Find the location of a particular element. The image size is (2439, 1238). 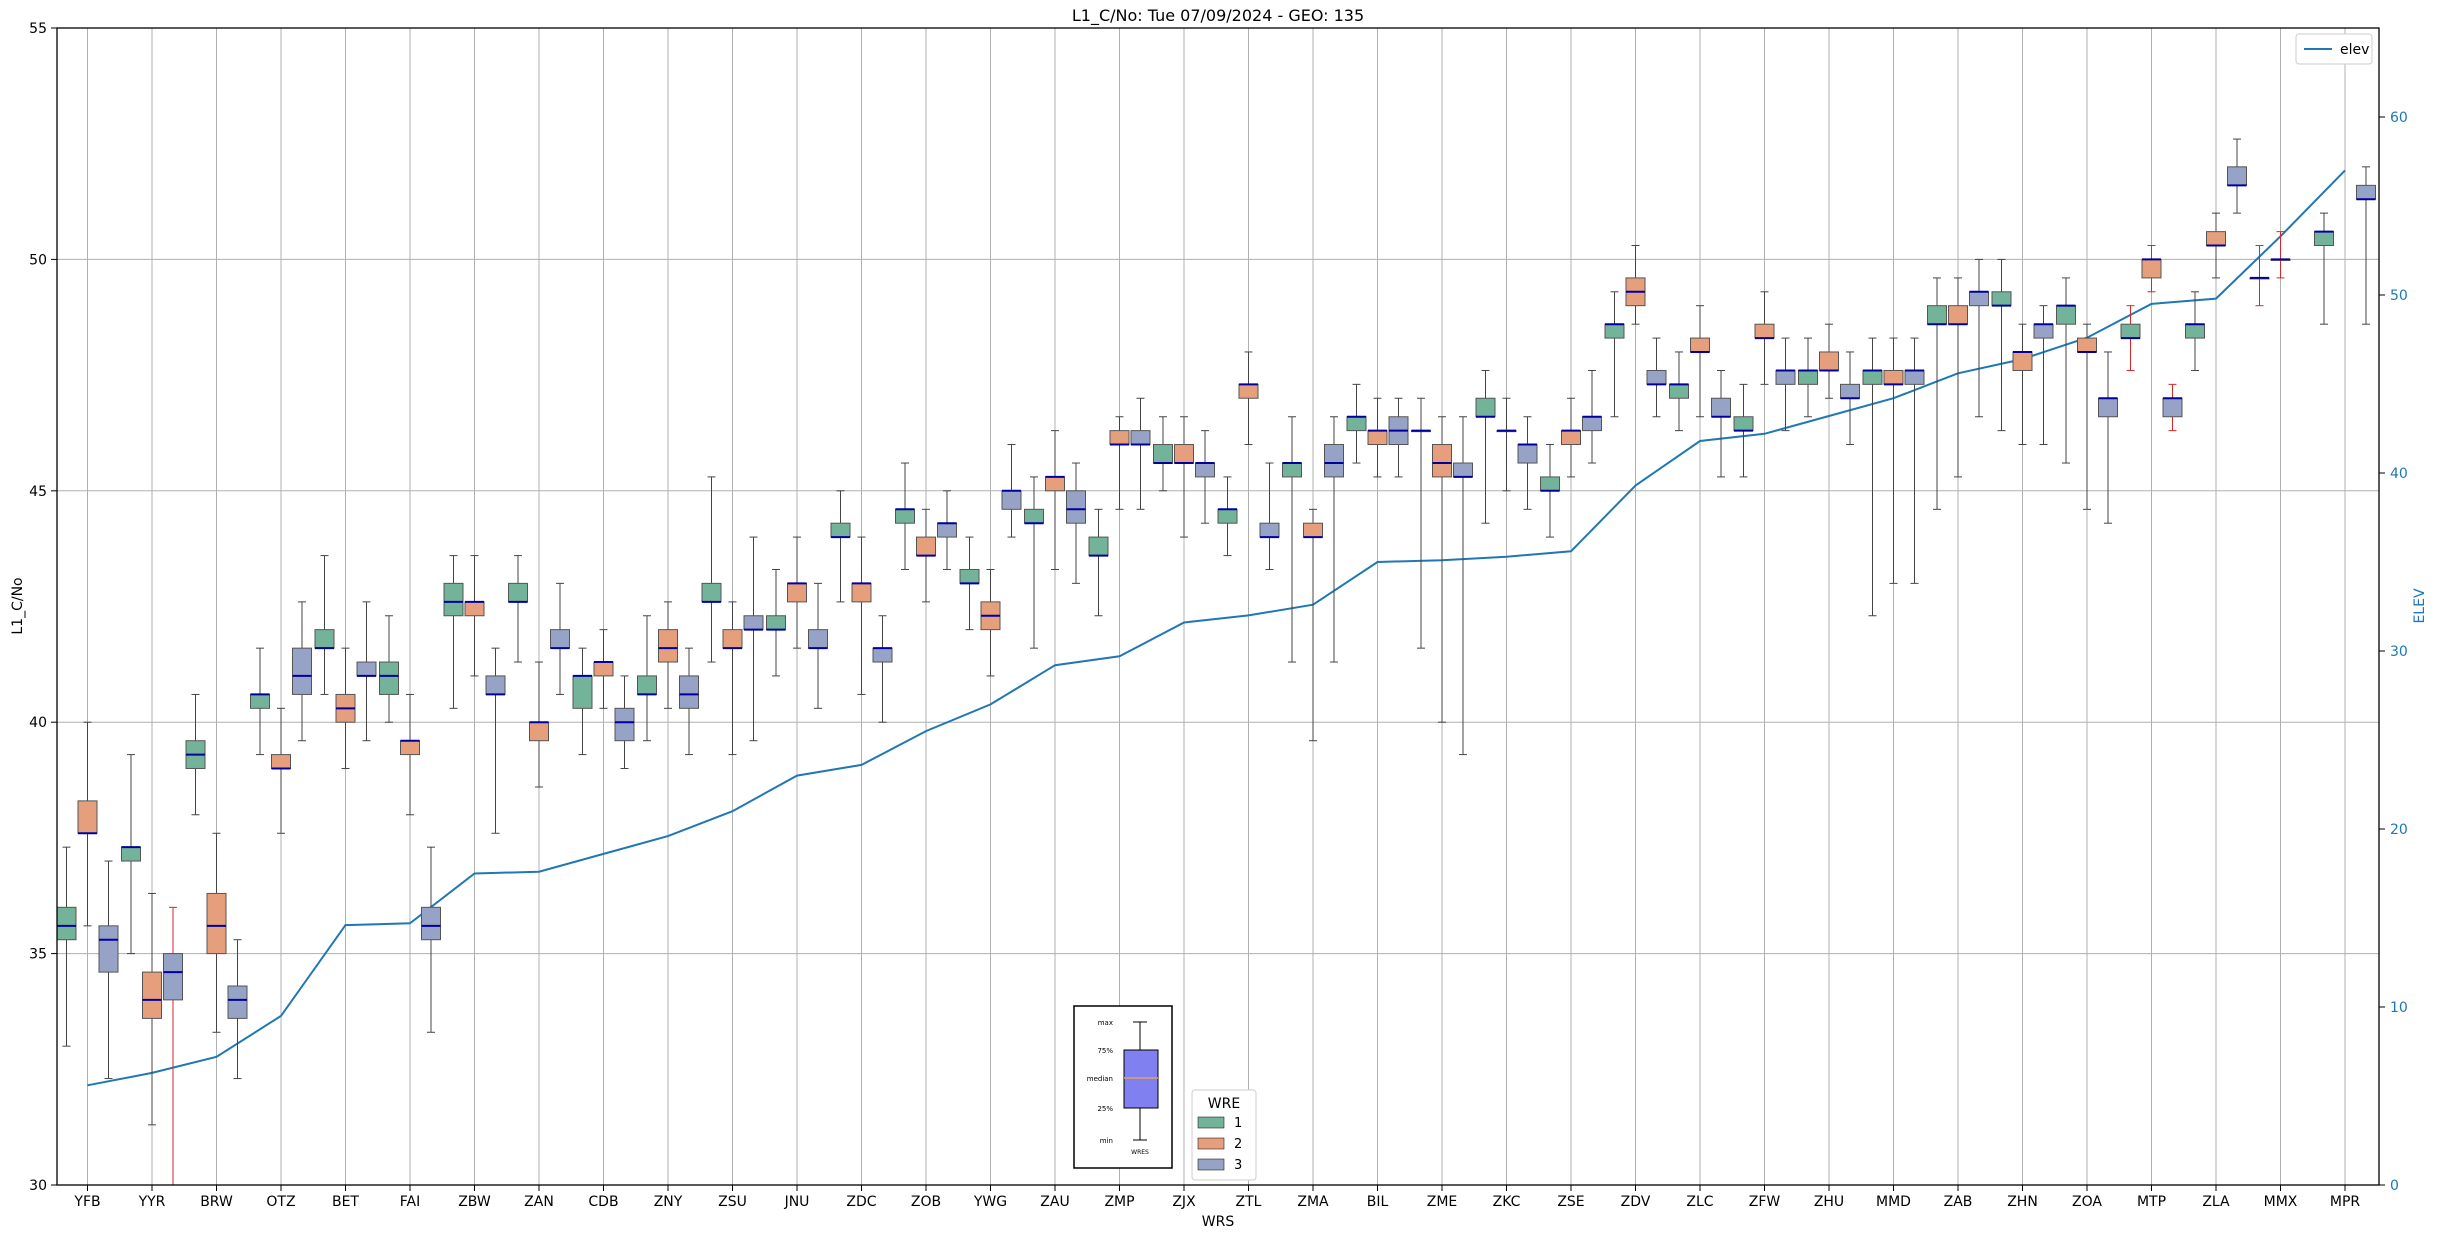

box-plot-zjx-wre3 is located at coordinates (1205, 477).